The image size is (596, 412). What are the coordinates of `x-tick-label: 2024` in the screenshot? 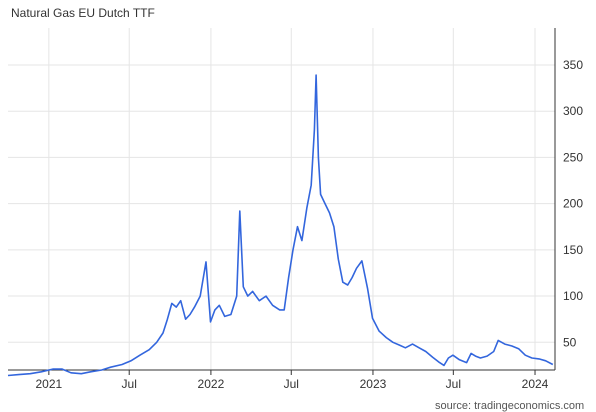 It's located at (535, 384).